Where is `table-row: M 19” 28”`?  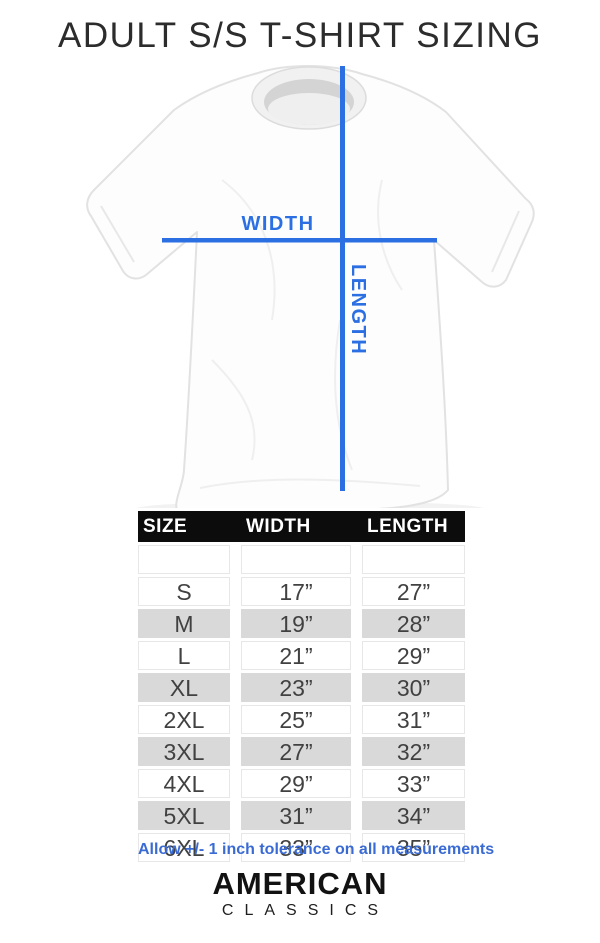
table-row: M 19” 28” is located at coordinates (301, 623).